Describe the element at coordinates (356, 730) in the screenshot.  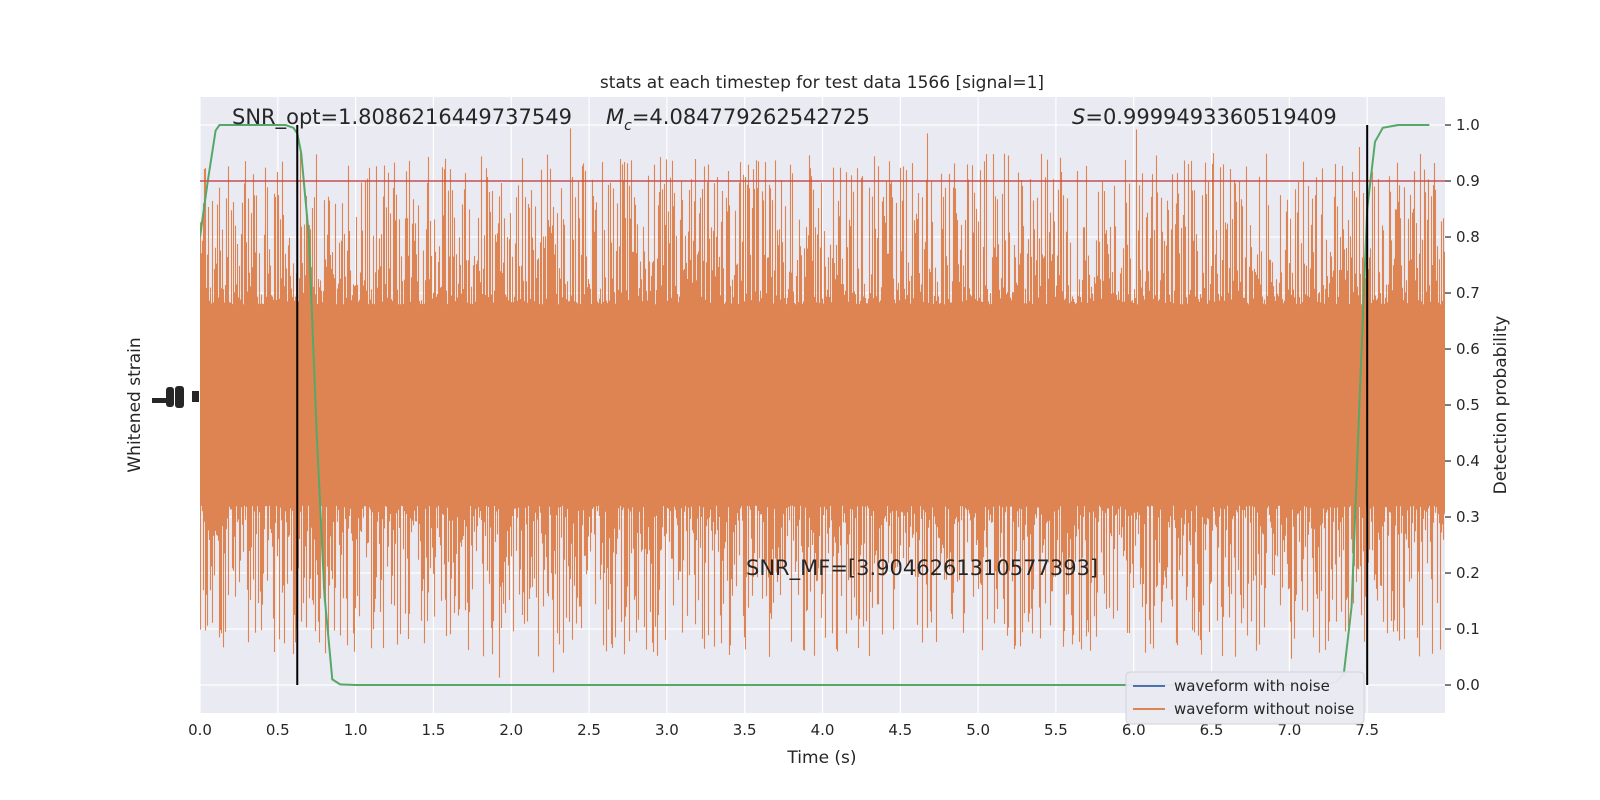
I see `x-tick-label: 1.0` at that location.